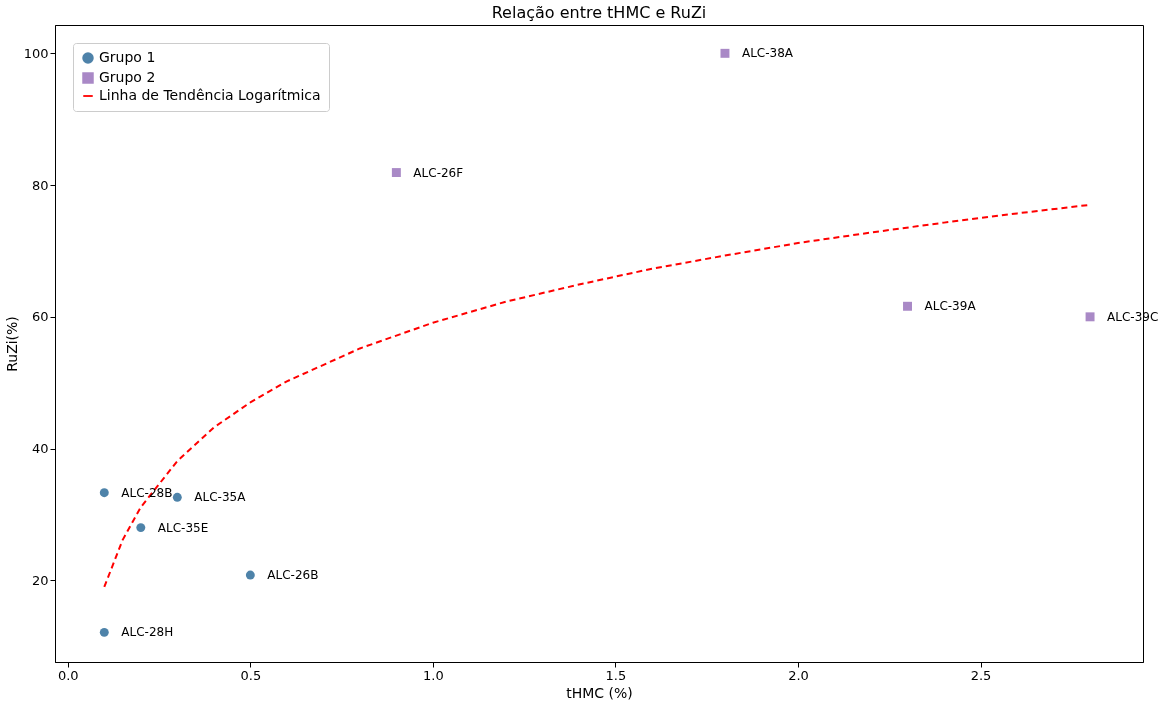 This screenshot has height=718, width=1174. Describe the element at coordinates (220, 497) in the screenshot. I see `annotation: ALC-35A` at that location.